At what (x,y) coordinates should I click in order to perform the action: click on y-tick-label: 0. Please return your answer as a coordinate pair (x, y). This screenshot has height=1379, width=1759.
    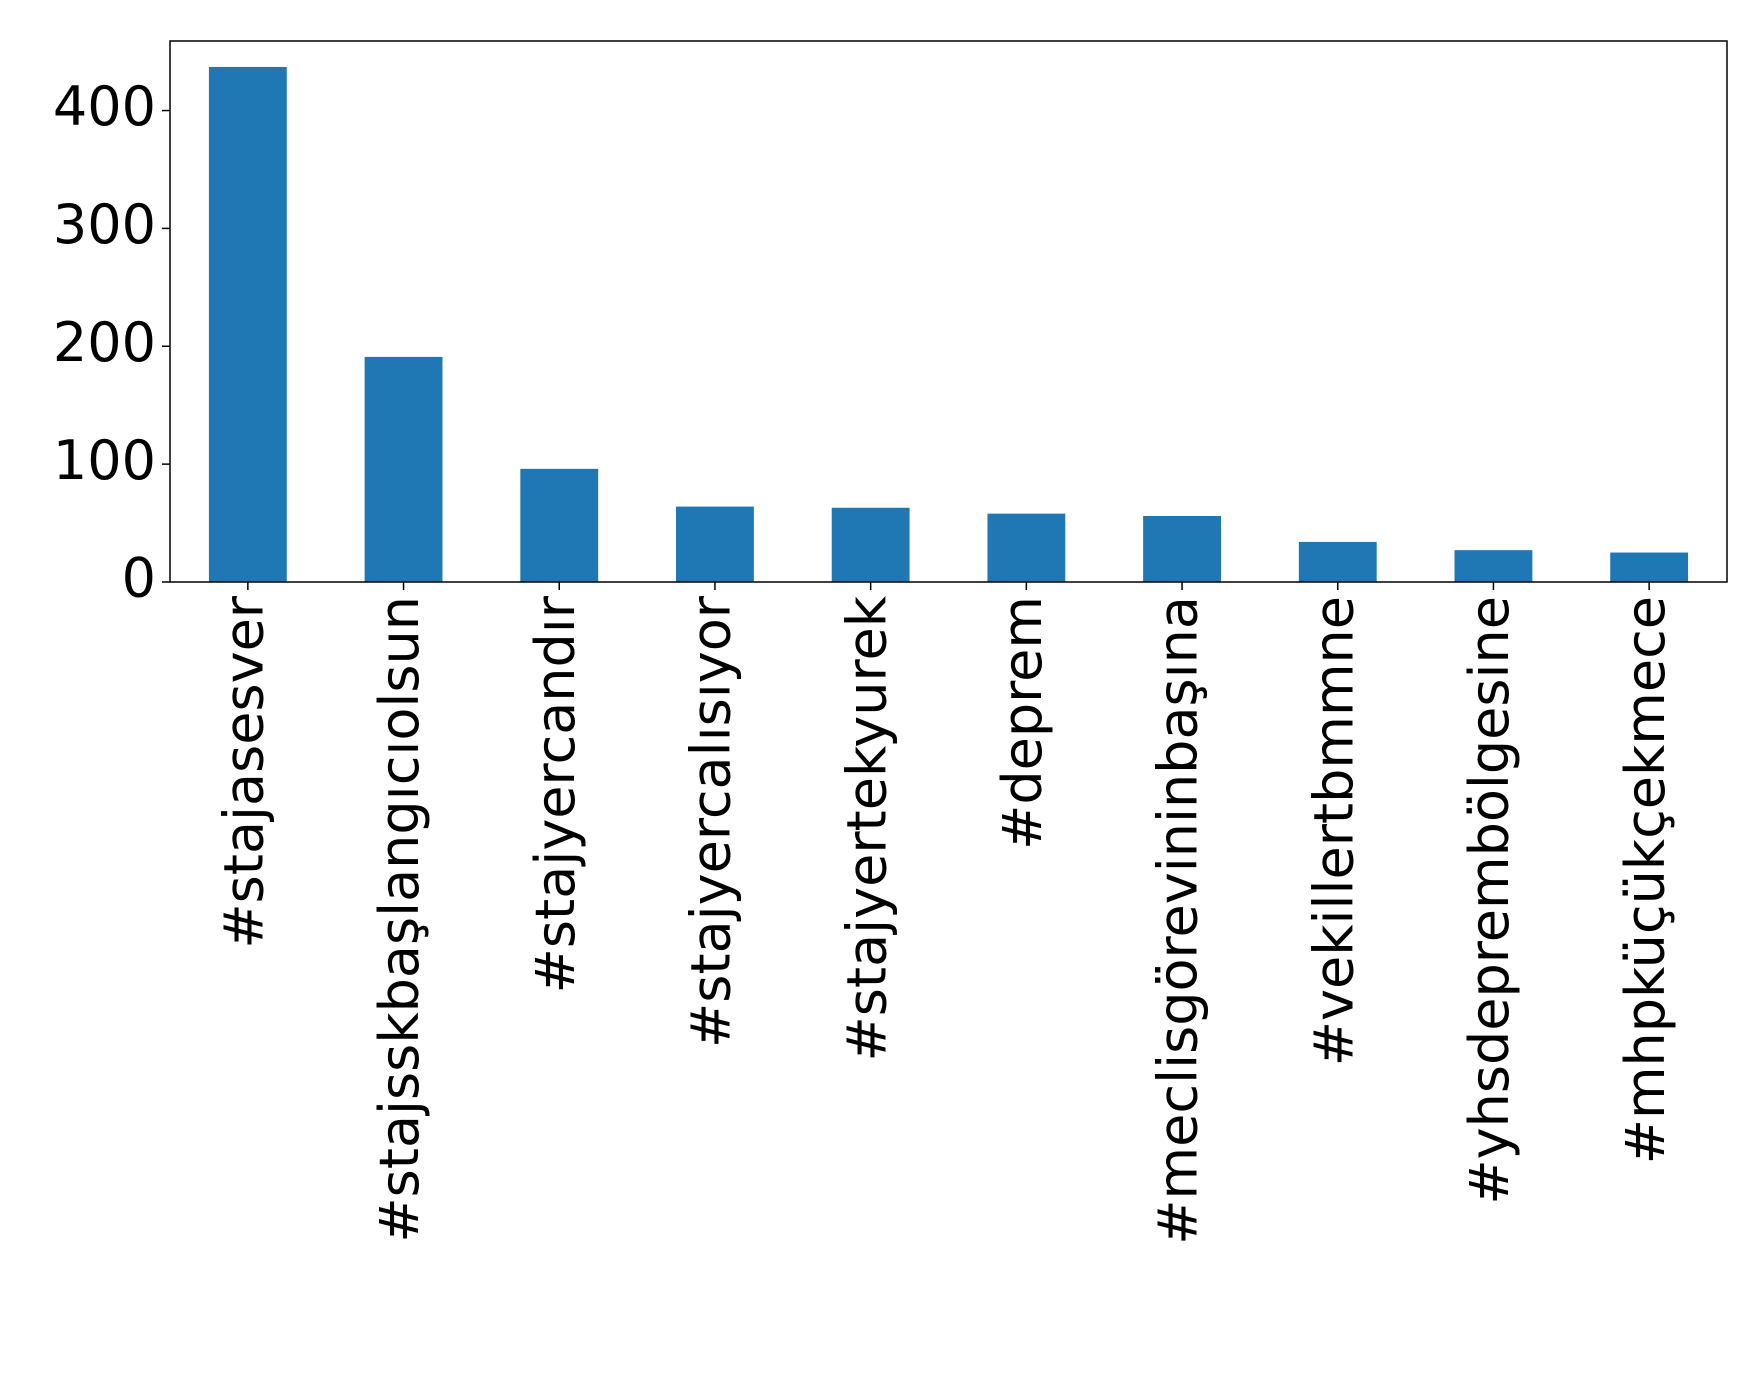
    Looking at the image, I should click on (139, 578).